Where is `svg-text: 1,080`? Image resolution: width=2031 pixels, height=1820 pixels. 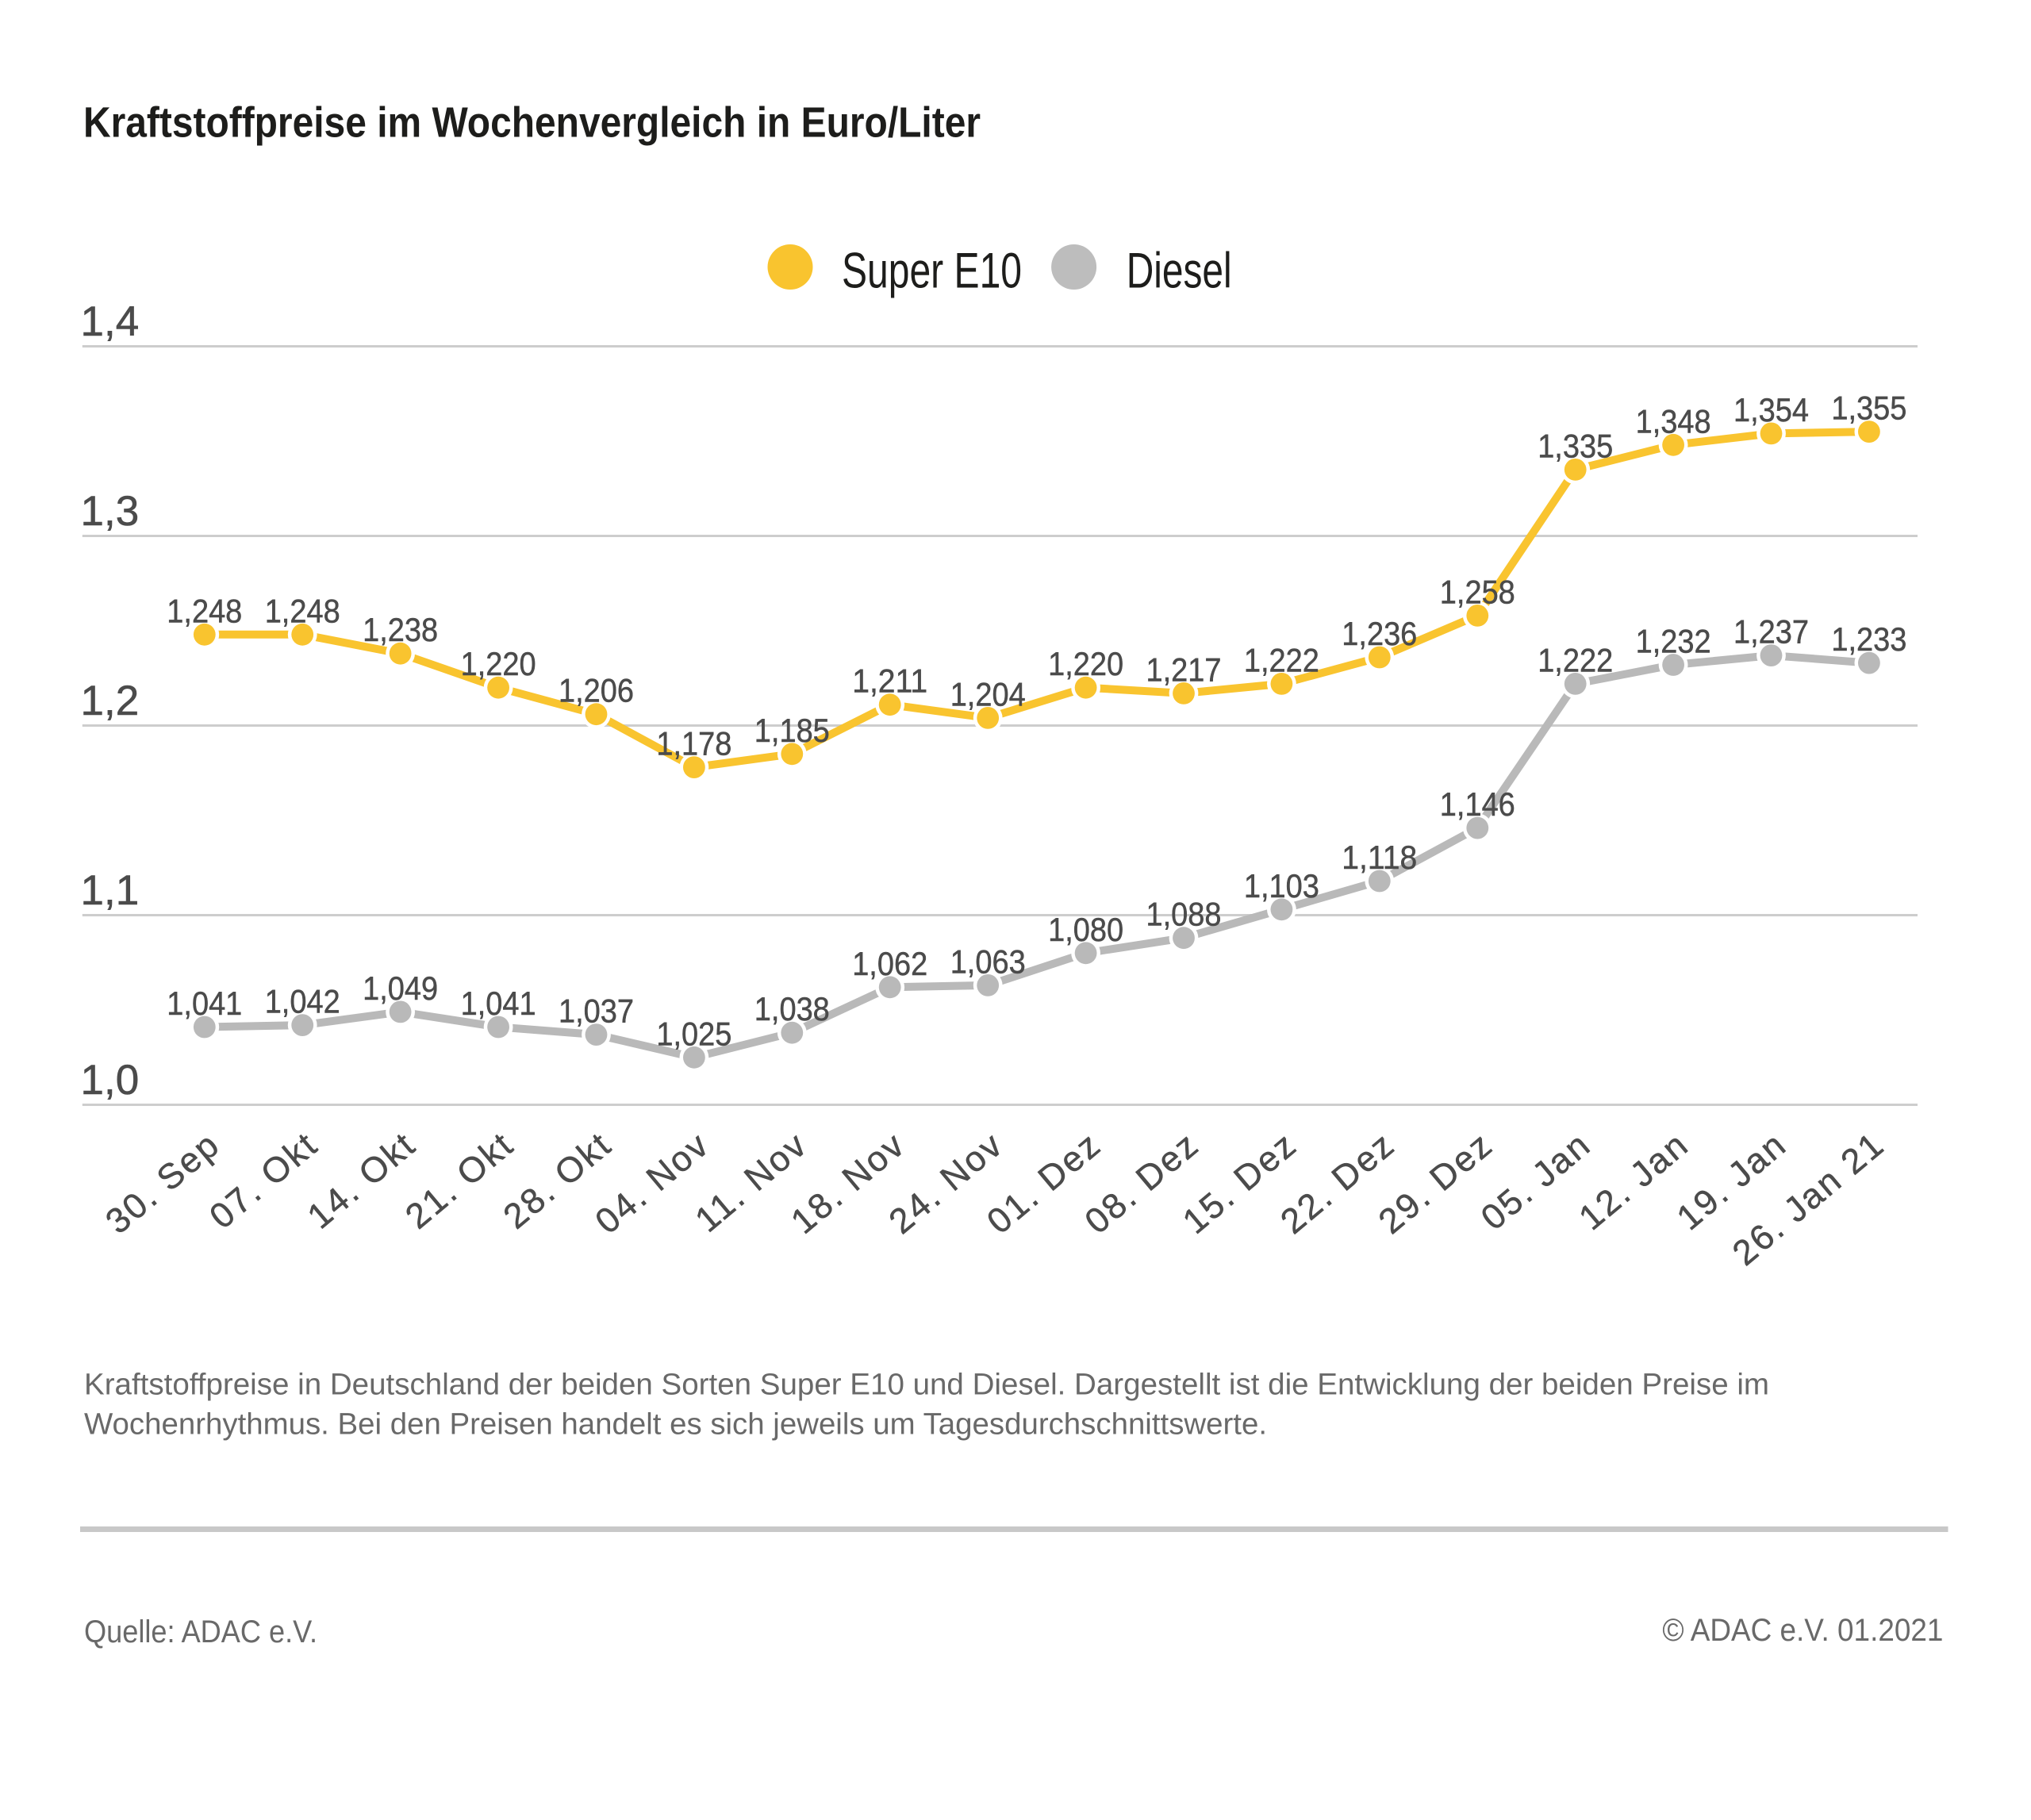
svg-text: 1,080 is located at coordinates (1085, 929).